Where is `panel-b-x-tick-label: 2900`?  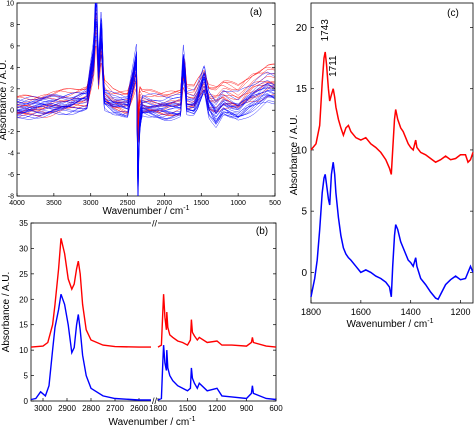 panel-b-x-tick-label: 2900 is located at coordinates (67, 408).